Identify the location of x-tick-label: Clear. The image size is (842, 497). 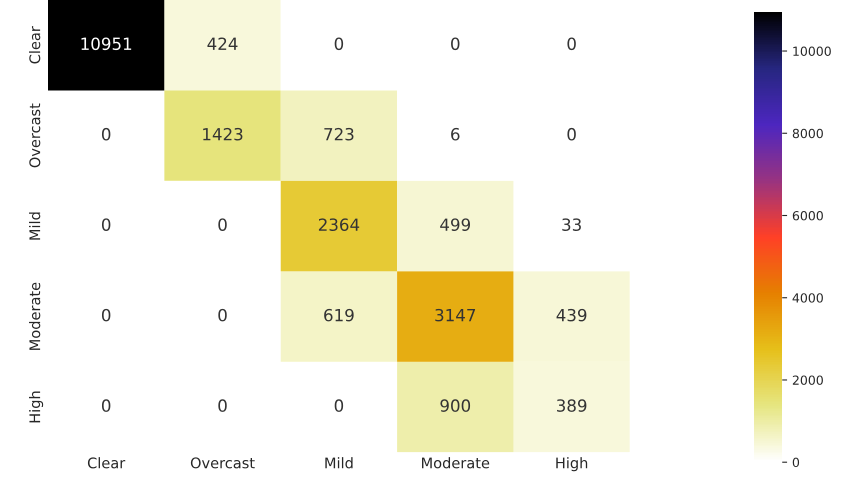
(107, 462).